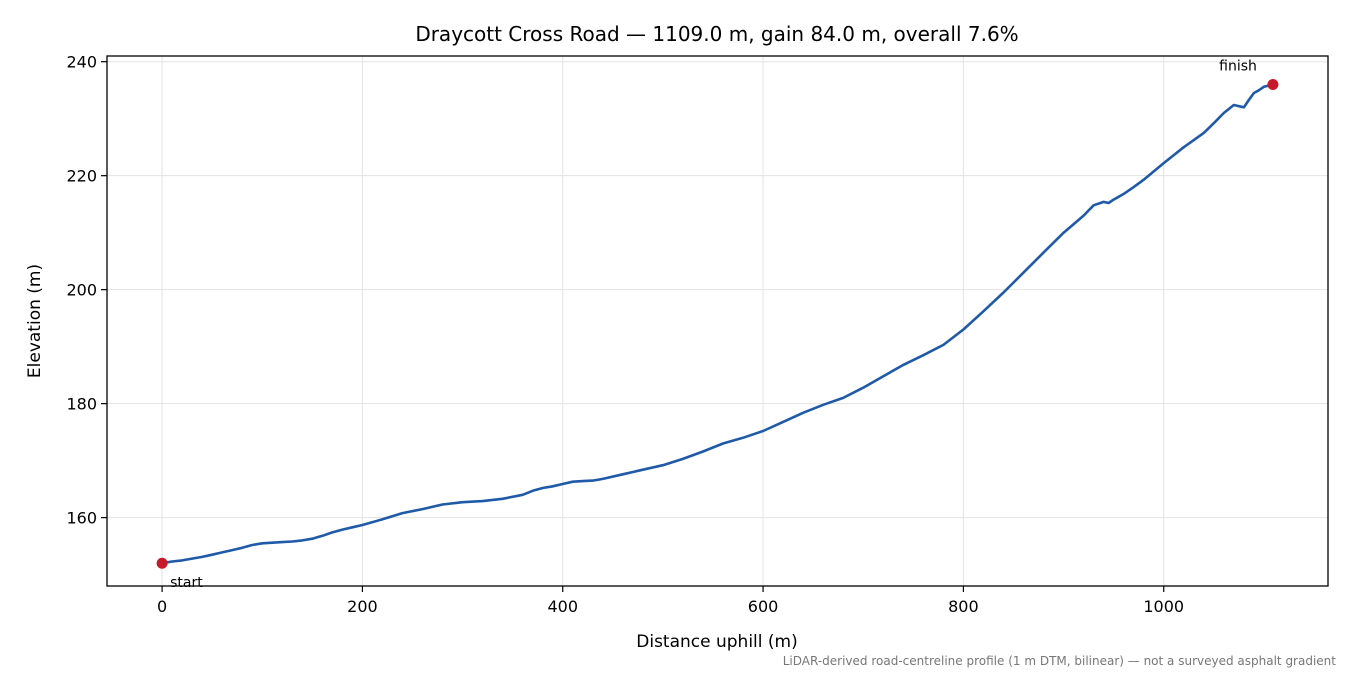 The width and height of the screenshot is (1350, 675). Describe the element at coordinates (716, 642) in the screenshot. I see `x-axis-label: Distance uphill (m)` at that location.